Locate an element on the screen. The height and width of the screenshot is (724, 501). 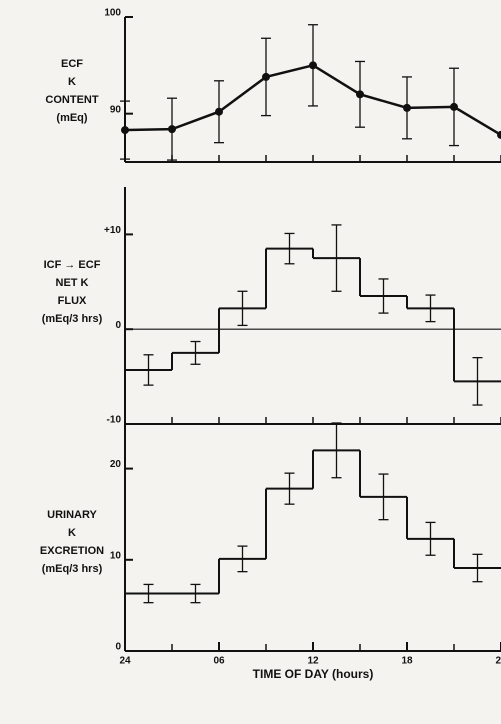
y-tick-label: 90 is located at coordinates (116, 109).